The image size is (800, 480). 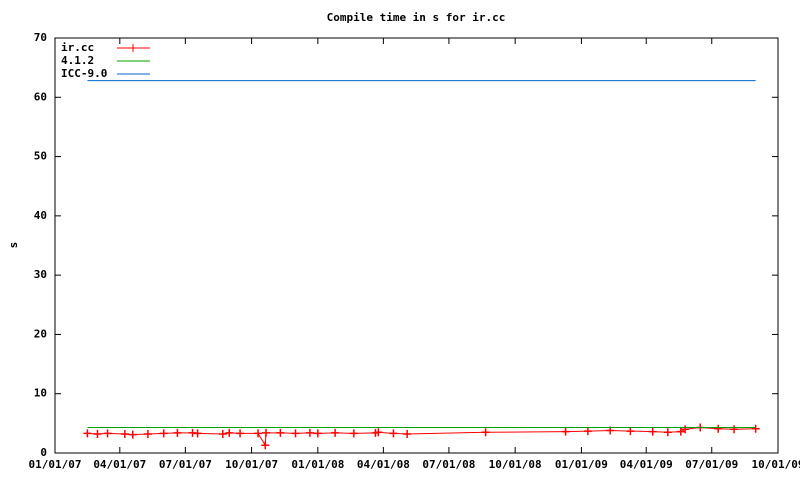 What do you see at coordinates (40, 333) in the screenshot?
I see `y-tick-label: 20` at bounding box center [40, 333].